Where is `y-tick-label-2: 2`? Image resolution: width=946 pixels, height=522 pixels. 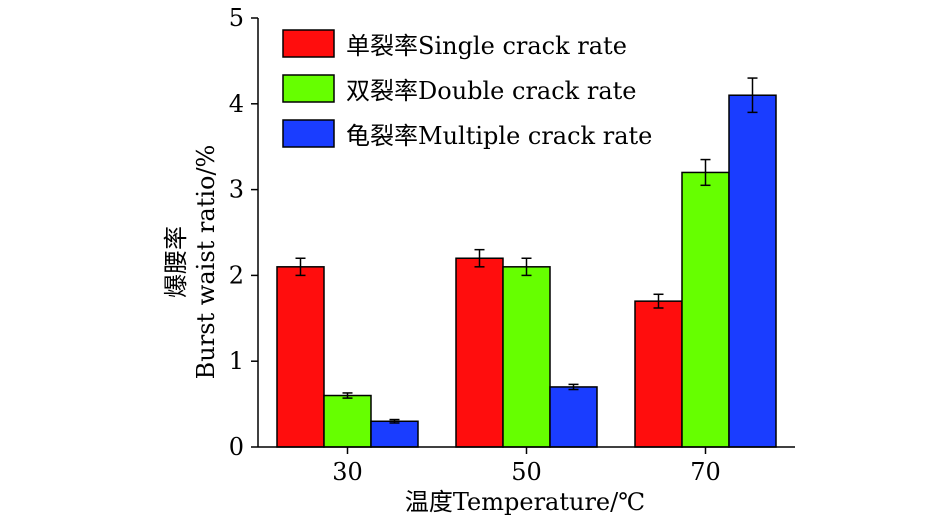
y-tick-label-2: 2 is located at coordinates (236, 275).